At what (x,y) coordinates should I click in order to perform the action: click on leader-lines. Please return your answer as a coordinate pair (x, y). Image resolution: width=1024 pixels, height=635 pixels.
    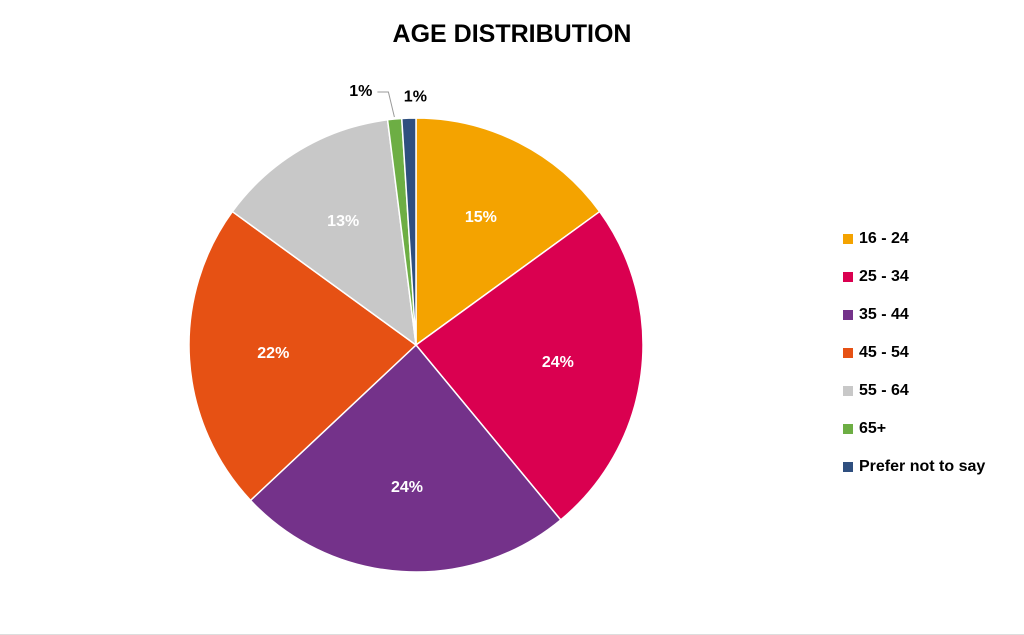
    Looking at the image, I should click on (386, 104).